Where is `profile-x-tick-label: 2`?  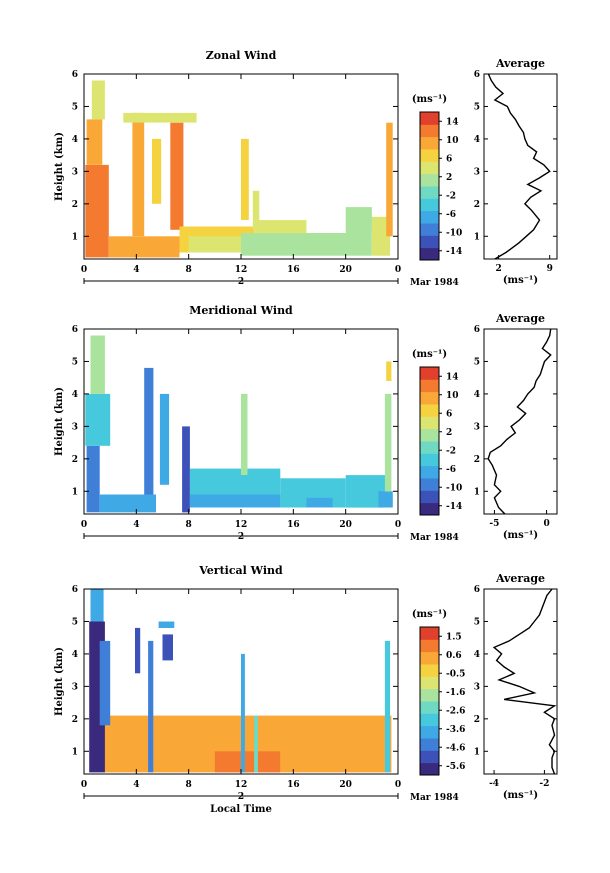
profile-x-tick-label: 2 is located at coordinates (498, 269).